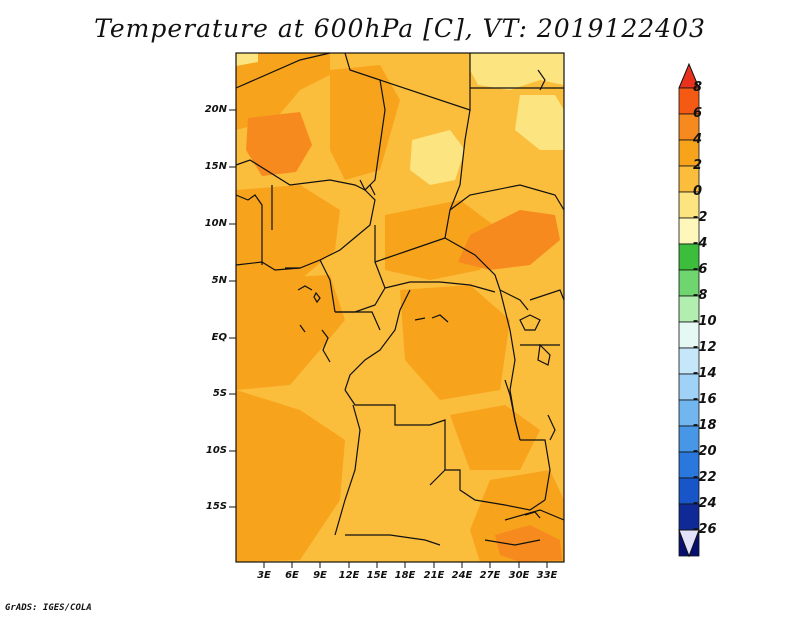  What do you see at coordinates (320, 575) in the screenshot?
I see `x-tick-label: 9E` at bounding box center [320, 575].